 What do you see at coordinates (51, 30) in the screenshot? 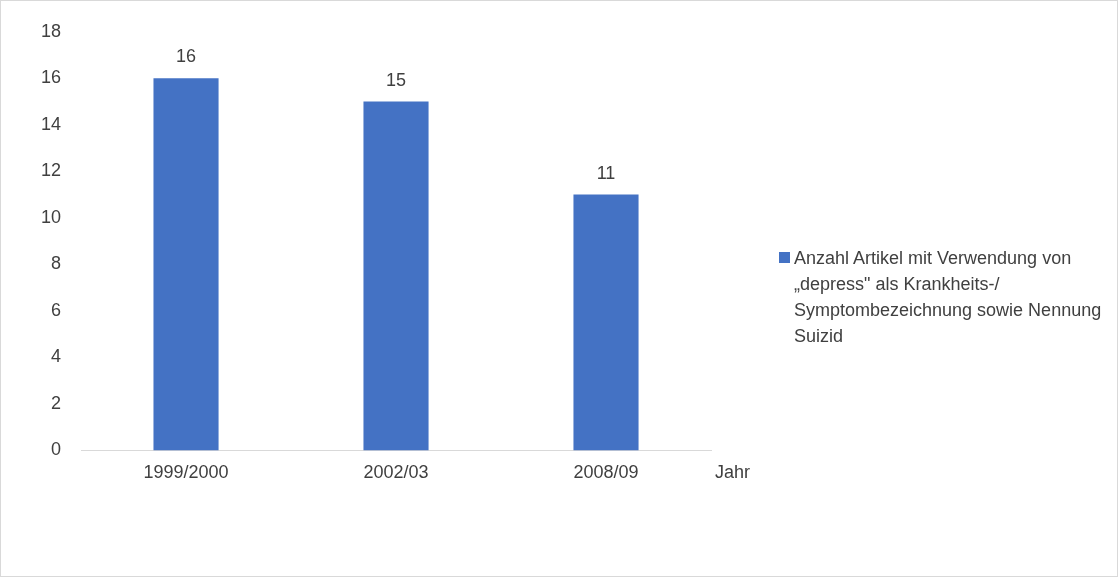
I see `y-tick-label: 18` at bounding box center [51, 30].